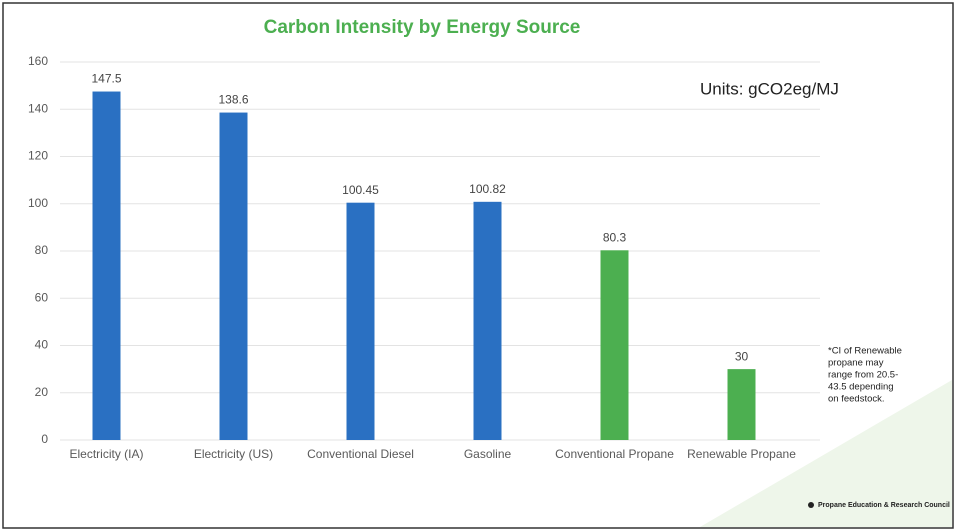  Describe the element at coordinates (360, 190) in the screenshot. I see `value-label: 100.45` at that location.